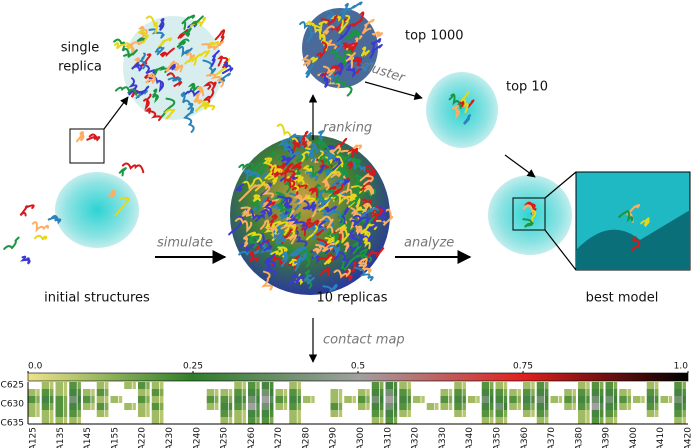 The image size is (700, 448). I want to click on label: ranking, so click(347, 128).